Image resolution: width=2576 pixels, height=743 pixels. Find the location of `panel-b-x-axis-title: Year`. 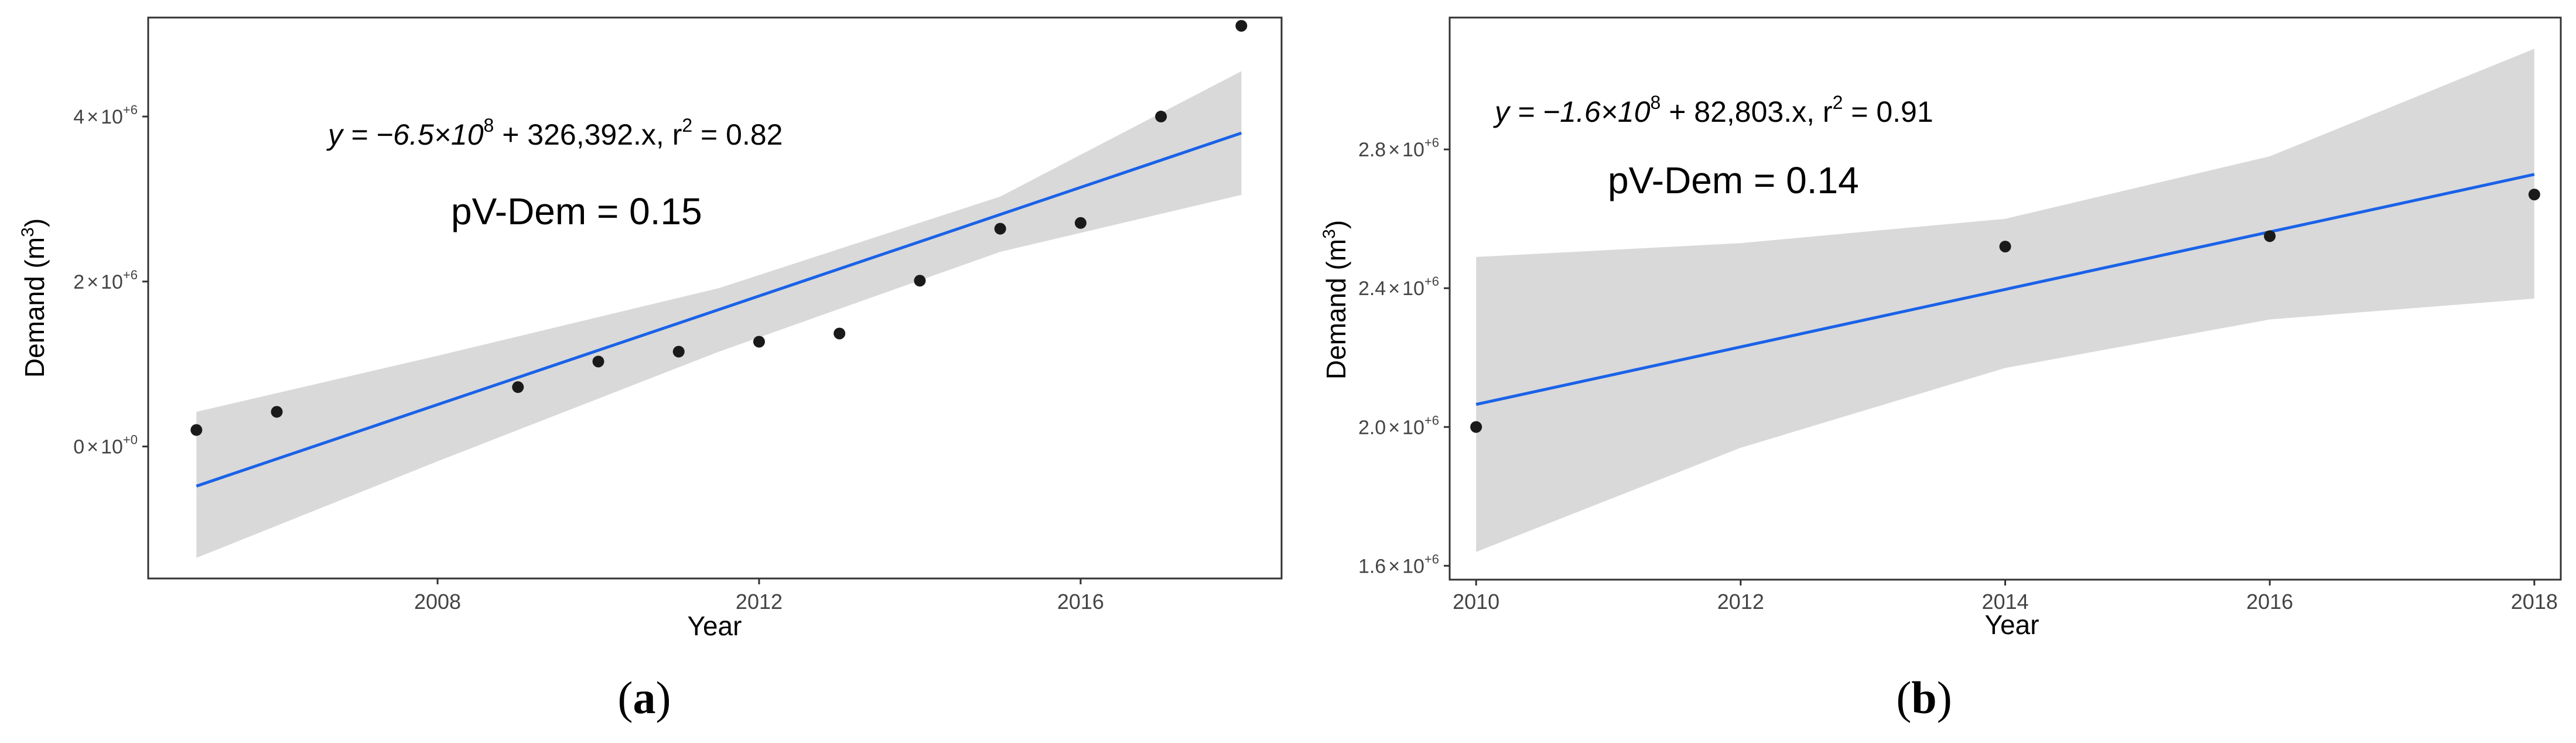

panel-b-x-axis-title: Year is located at coordinates (2012, 625).